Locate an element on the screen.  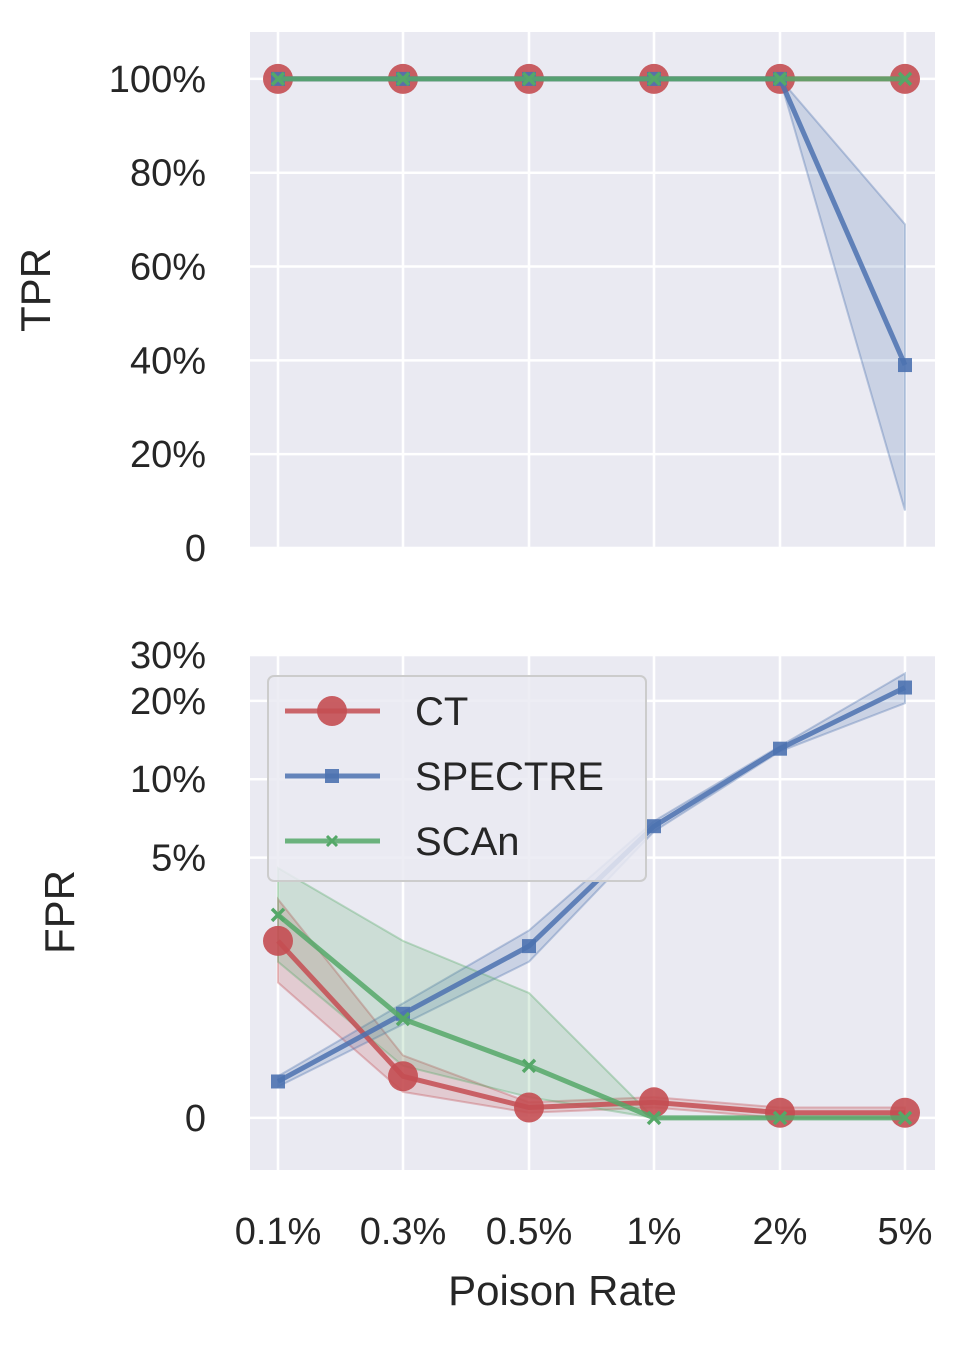
legend-marker-ct is located at coordinates (332, 711).